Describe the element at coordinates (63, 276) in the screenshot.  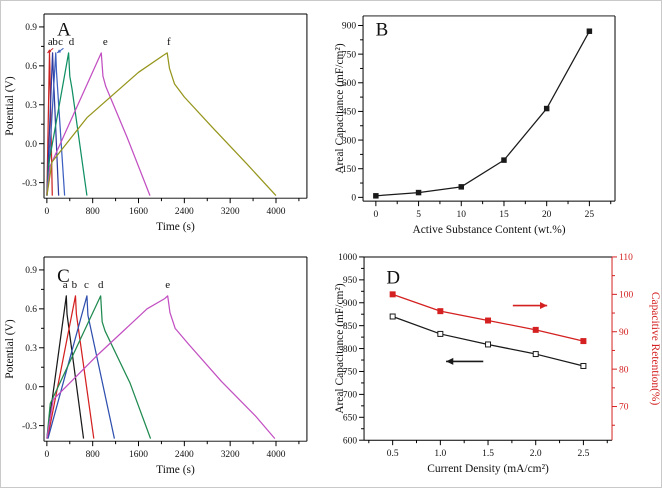
I see `svg-text: C` at that location.